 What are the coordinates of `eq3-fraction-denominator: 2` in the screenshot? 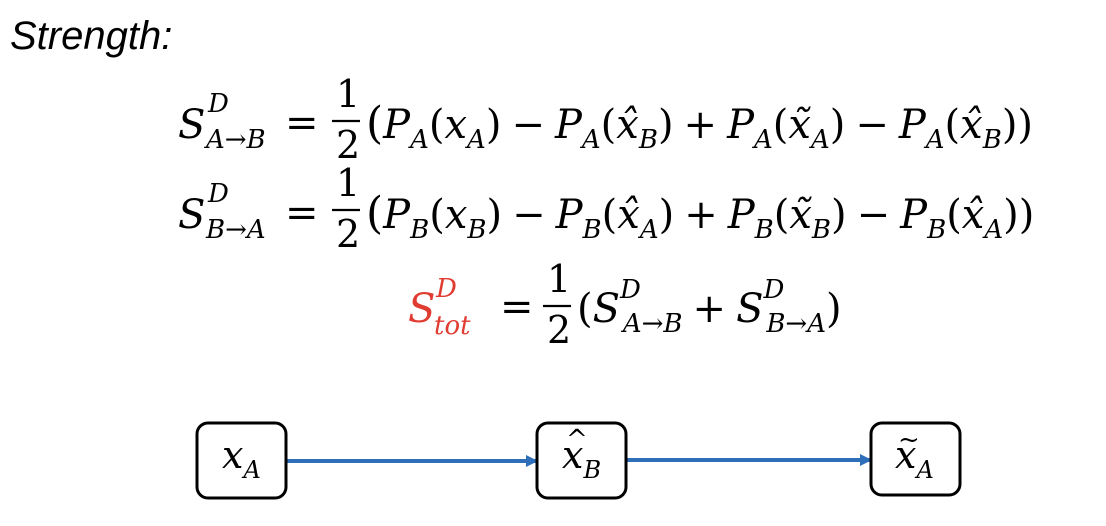 It's located at (559, 330).